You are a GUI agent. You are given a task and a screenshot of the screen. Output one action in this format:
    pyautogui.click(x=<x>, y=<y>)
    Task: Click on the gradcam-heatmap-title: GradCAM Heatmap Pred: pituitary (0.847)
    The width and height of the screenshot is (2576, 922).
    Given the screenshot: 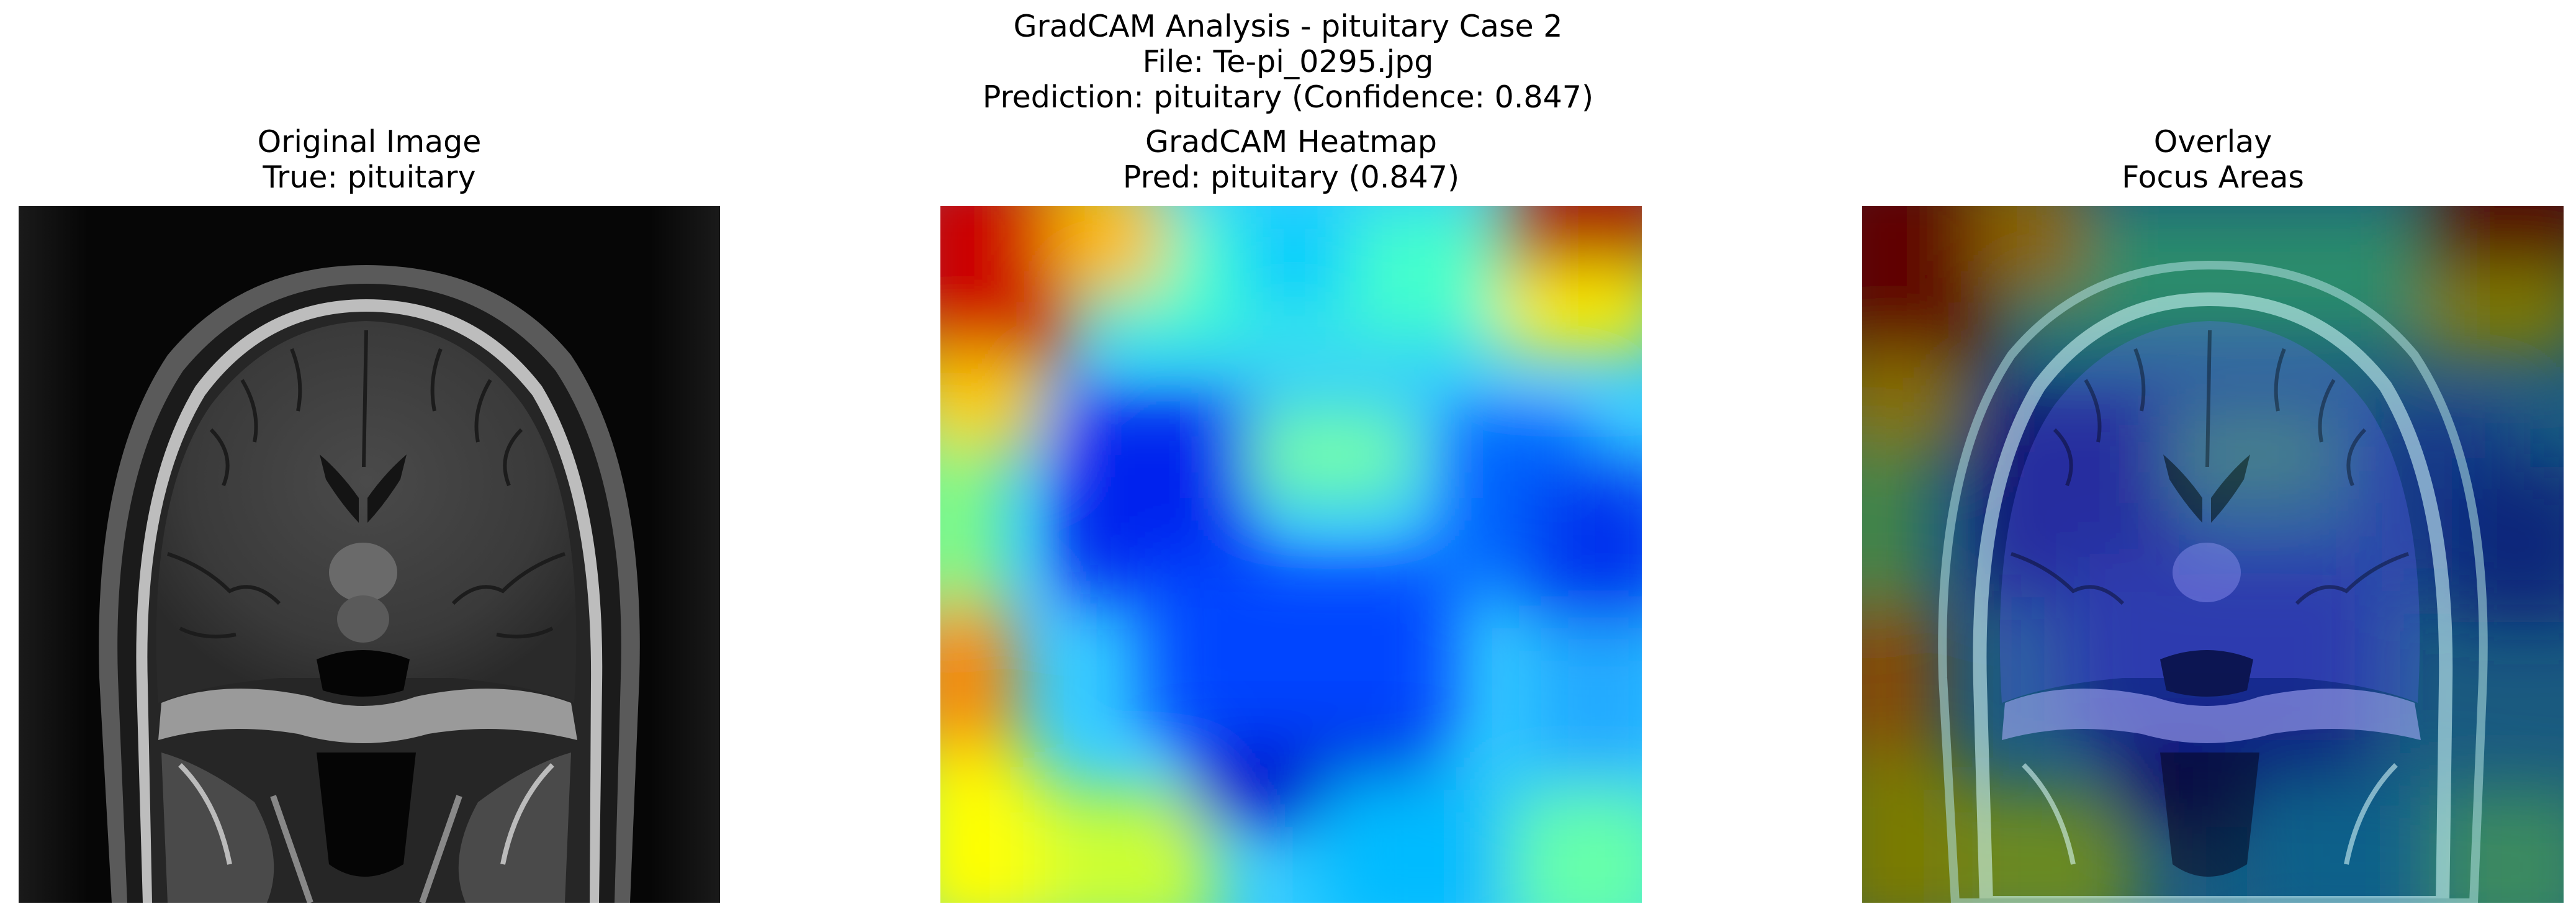 What is the action you would take?
    pyautogui.click(x=1291, y=159)
    